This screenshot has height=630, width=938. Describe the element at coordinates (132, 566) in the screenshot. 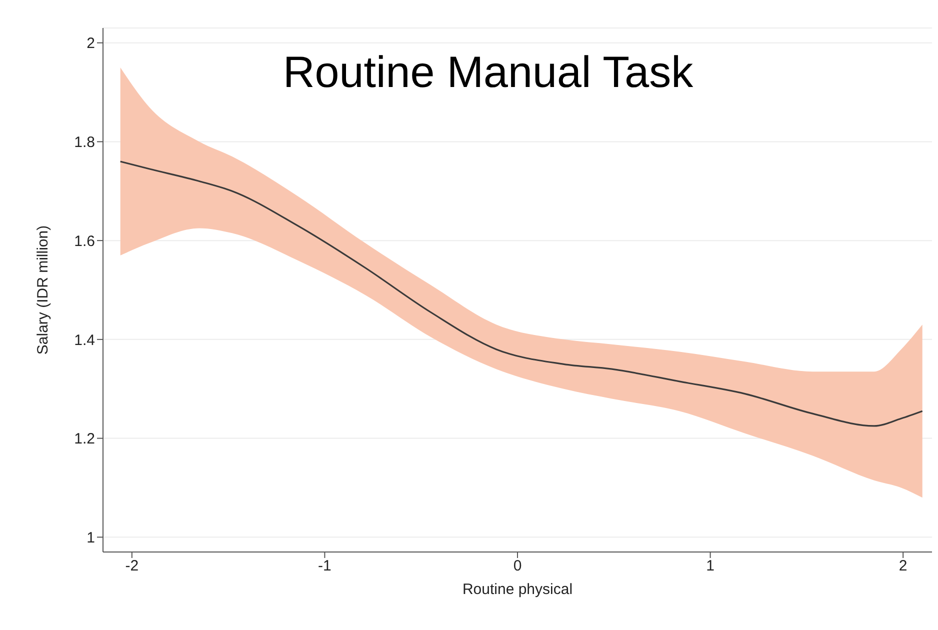

I see `x-tick-label: -2` at that location.